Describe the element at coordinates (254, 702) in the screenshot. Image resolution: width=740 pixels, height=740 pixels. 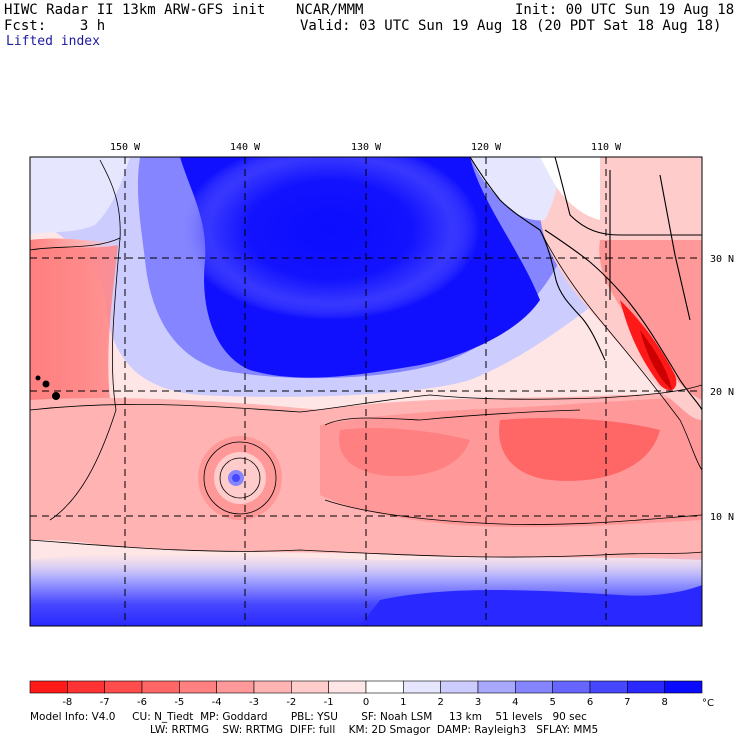
I see `colorbar-tick-label: -3` at that location.